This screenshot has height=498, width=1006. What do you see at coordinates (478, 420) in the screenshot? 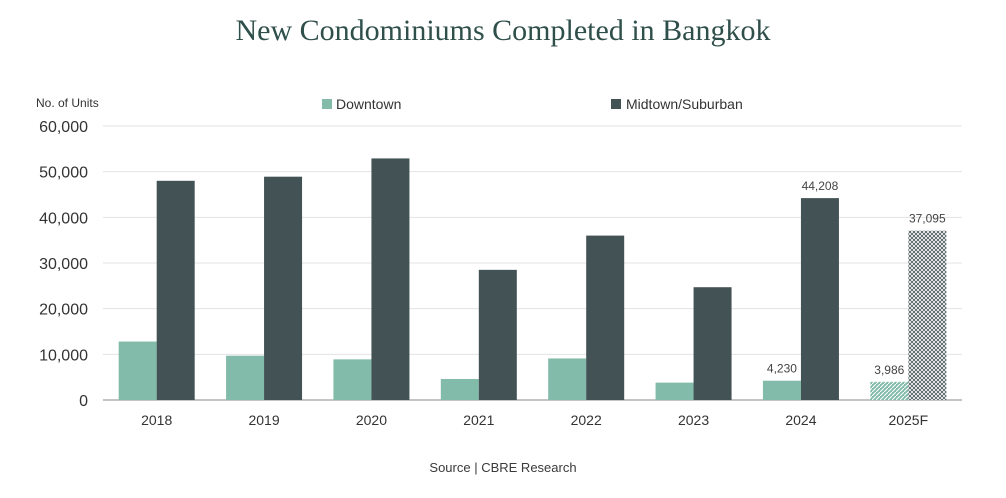
I see `x-tick-label: 2021` at bounding box center [478, 420].